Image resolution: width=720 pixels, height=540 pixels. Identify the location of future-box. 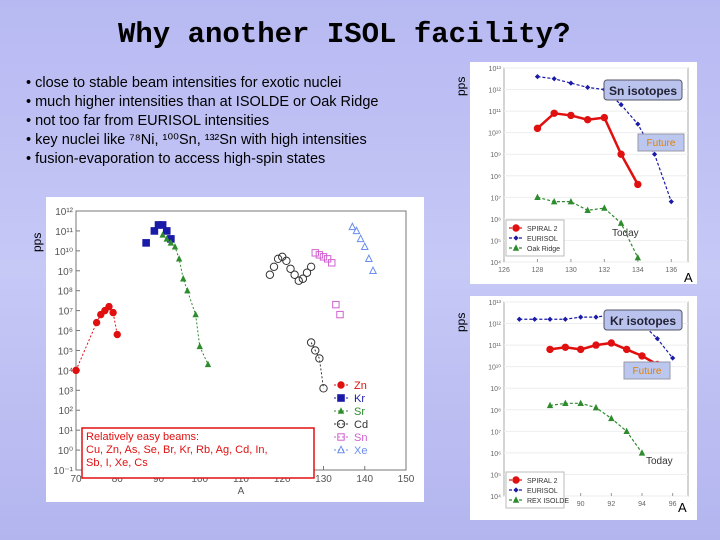
(661, 142).